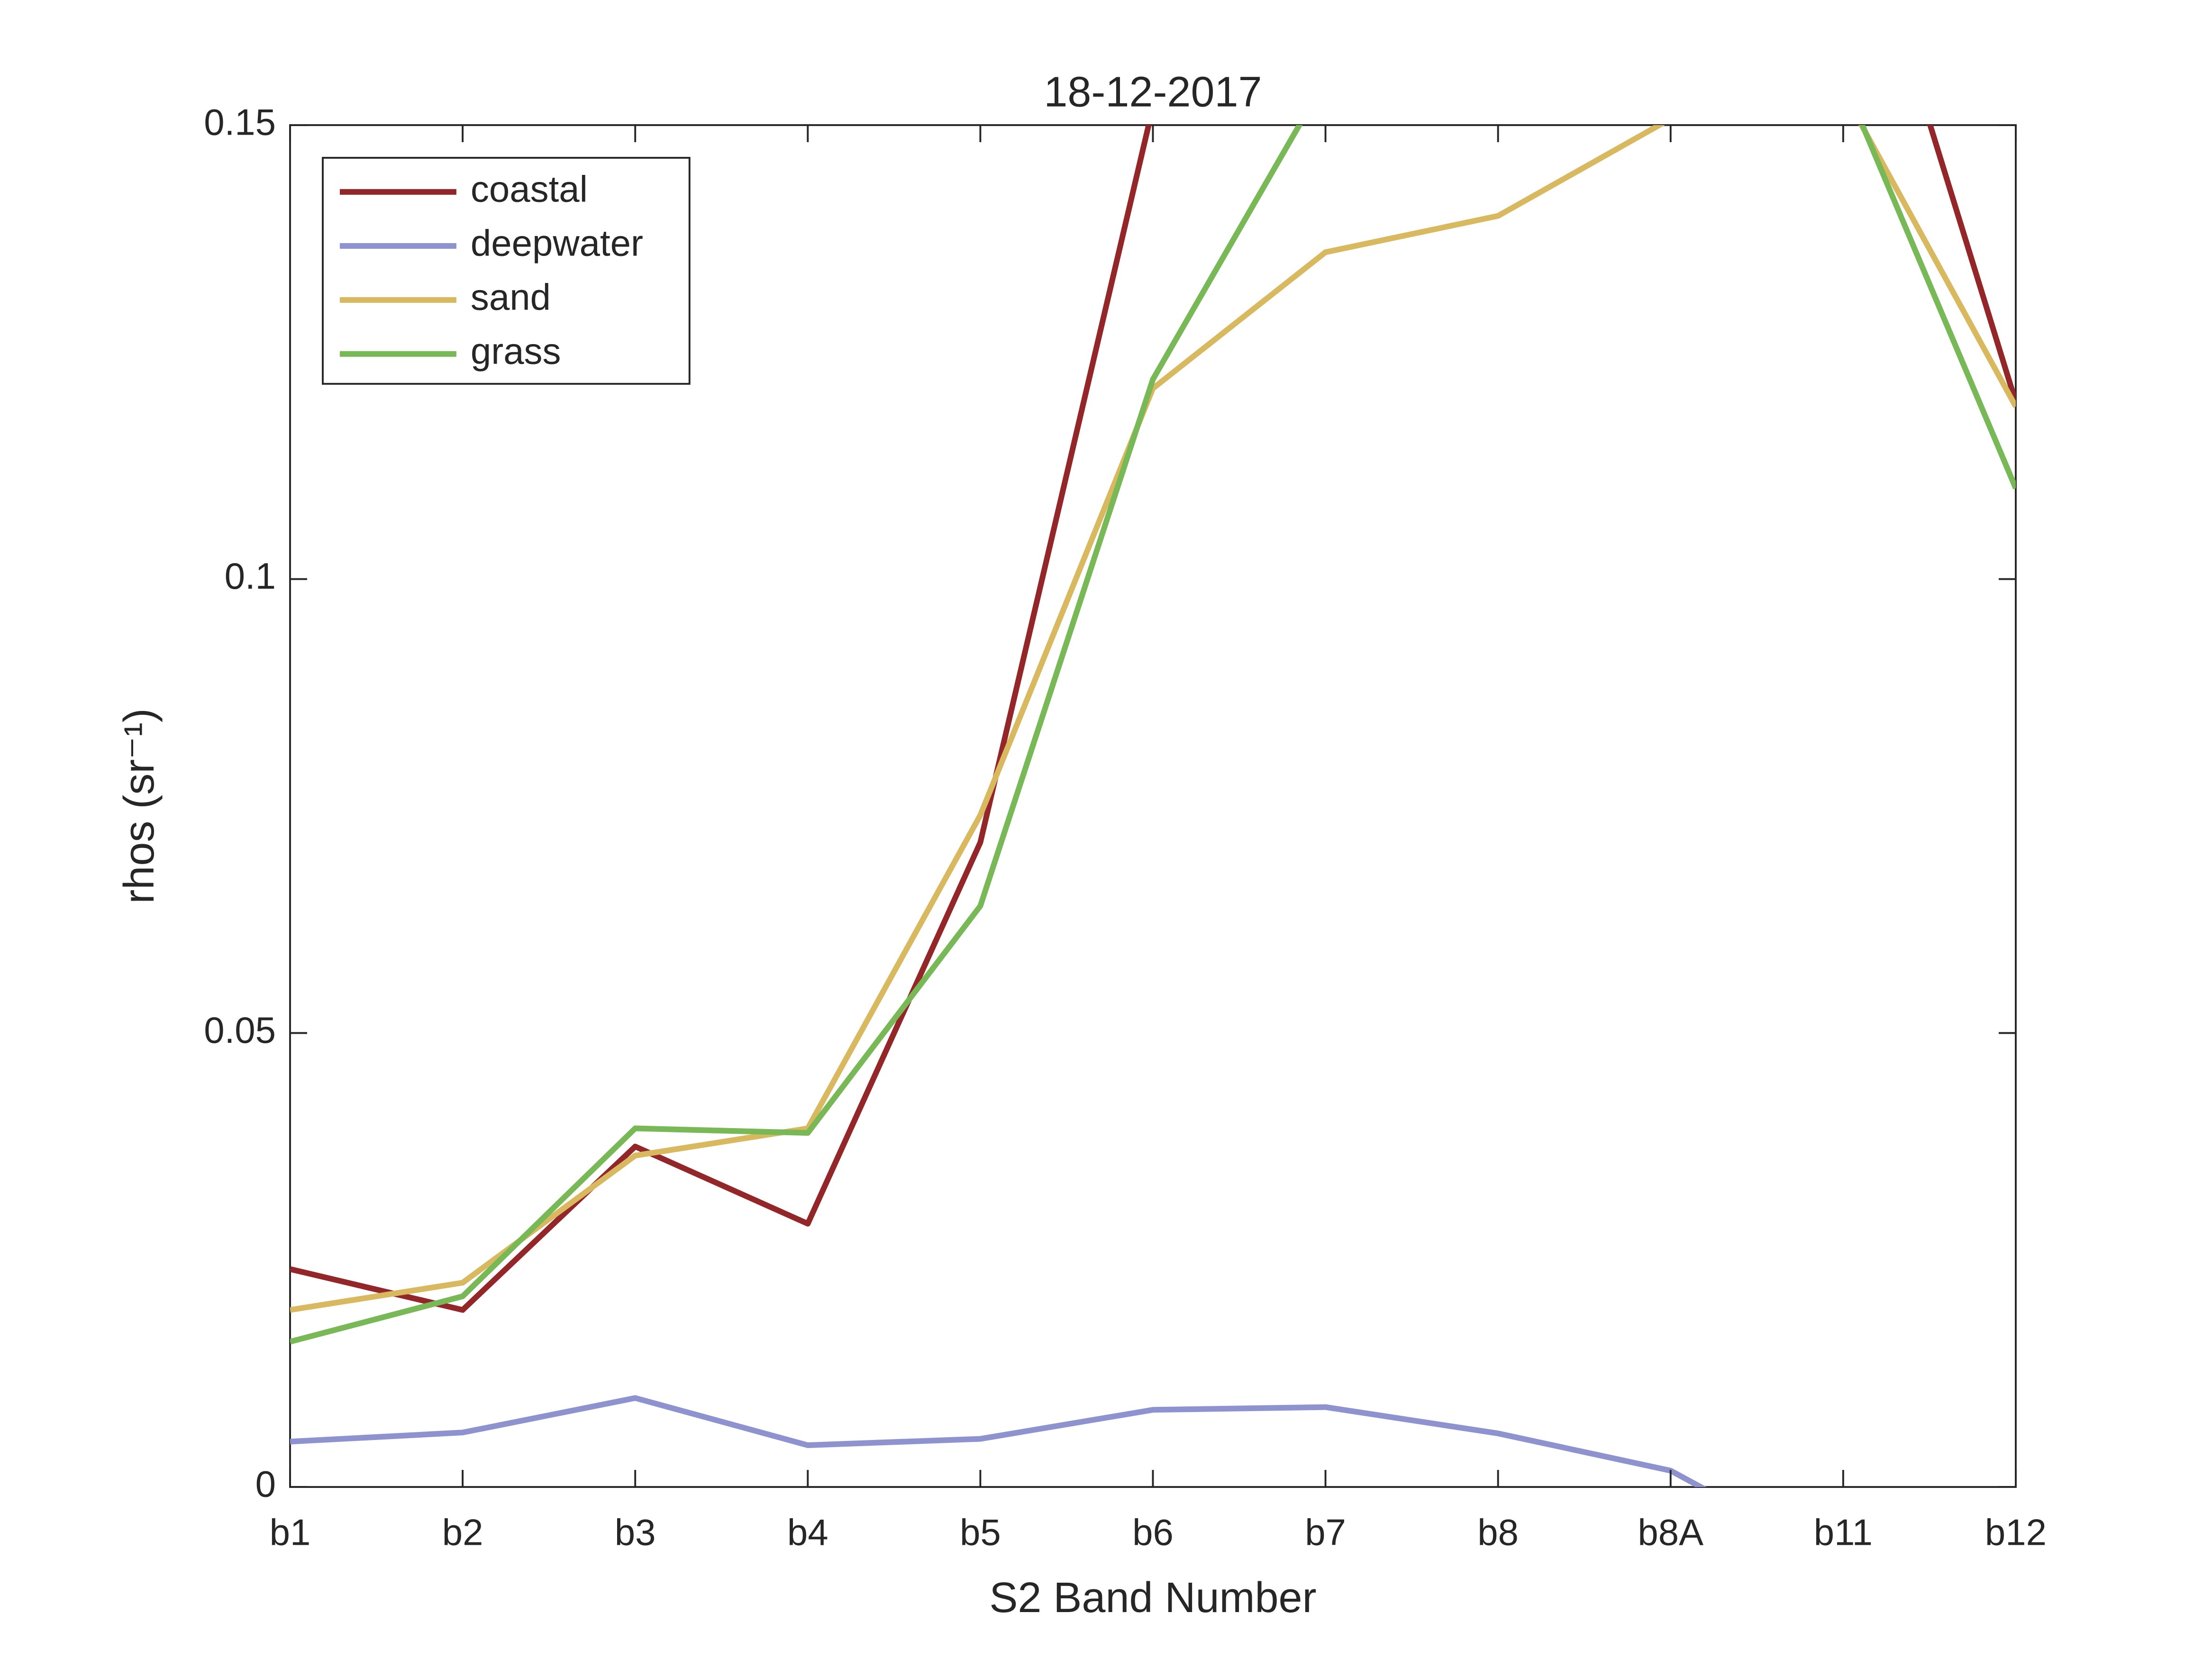  What do you see at coordinates (511, 297) in the screenshot?
I see `legend-label: sand` at bounding box center [511, 297].